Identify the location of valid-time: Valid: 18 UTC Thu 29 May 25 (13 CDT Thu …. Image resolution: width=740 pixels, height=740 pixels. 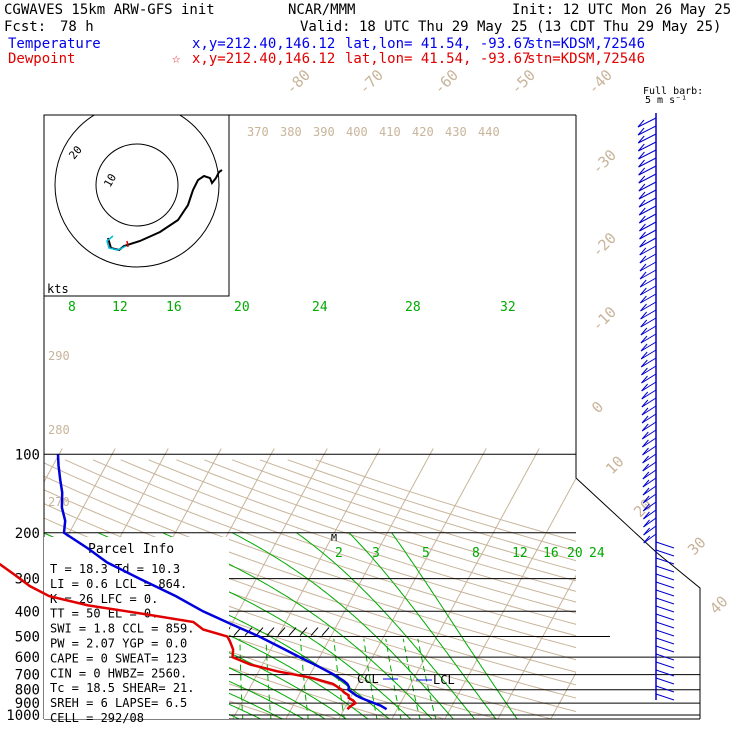
(511, 27).